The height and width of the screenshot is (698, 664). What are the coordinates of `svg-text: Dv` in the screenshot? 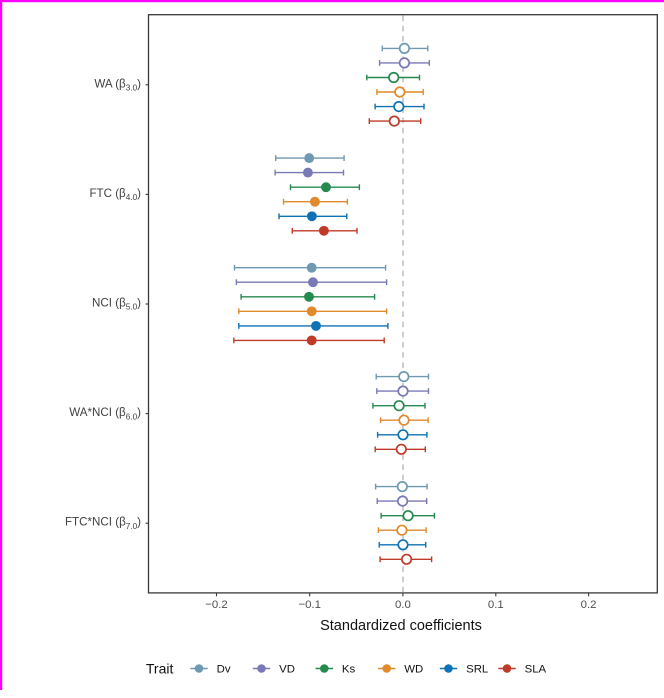 It's located at (224, 670).